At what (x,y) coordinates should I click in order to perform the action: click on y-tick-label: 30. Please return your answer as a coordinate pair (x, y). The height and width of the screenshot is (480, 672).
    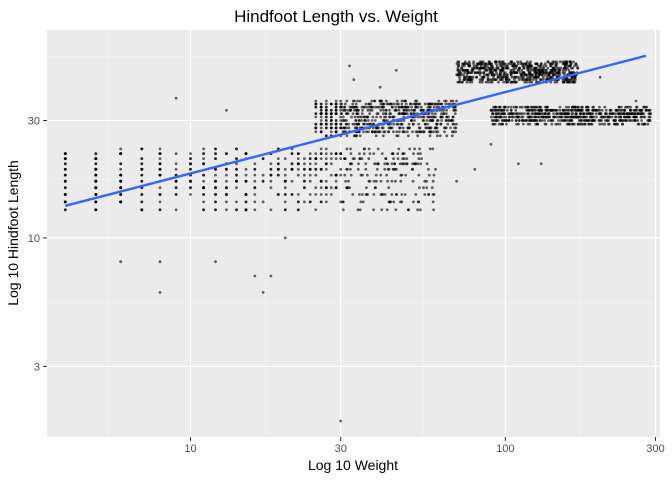
    Looking at the image, I should click on (34, 122).